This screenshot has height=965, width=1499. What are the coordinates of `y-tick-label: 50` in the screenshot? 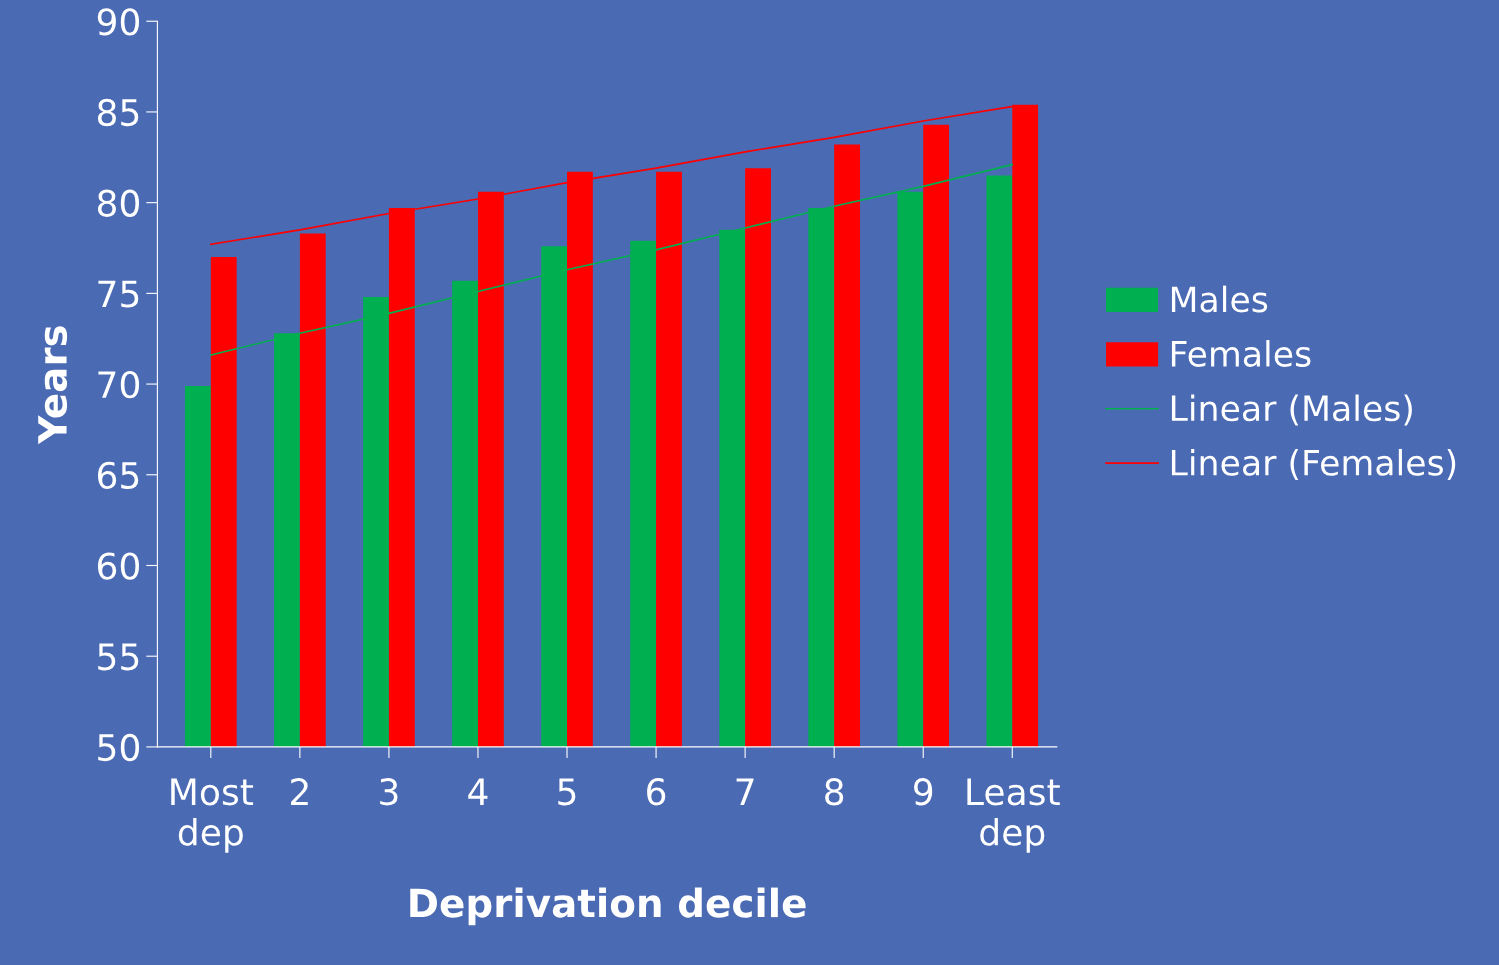 It's located at (119, 747).